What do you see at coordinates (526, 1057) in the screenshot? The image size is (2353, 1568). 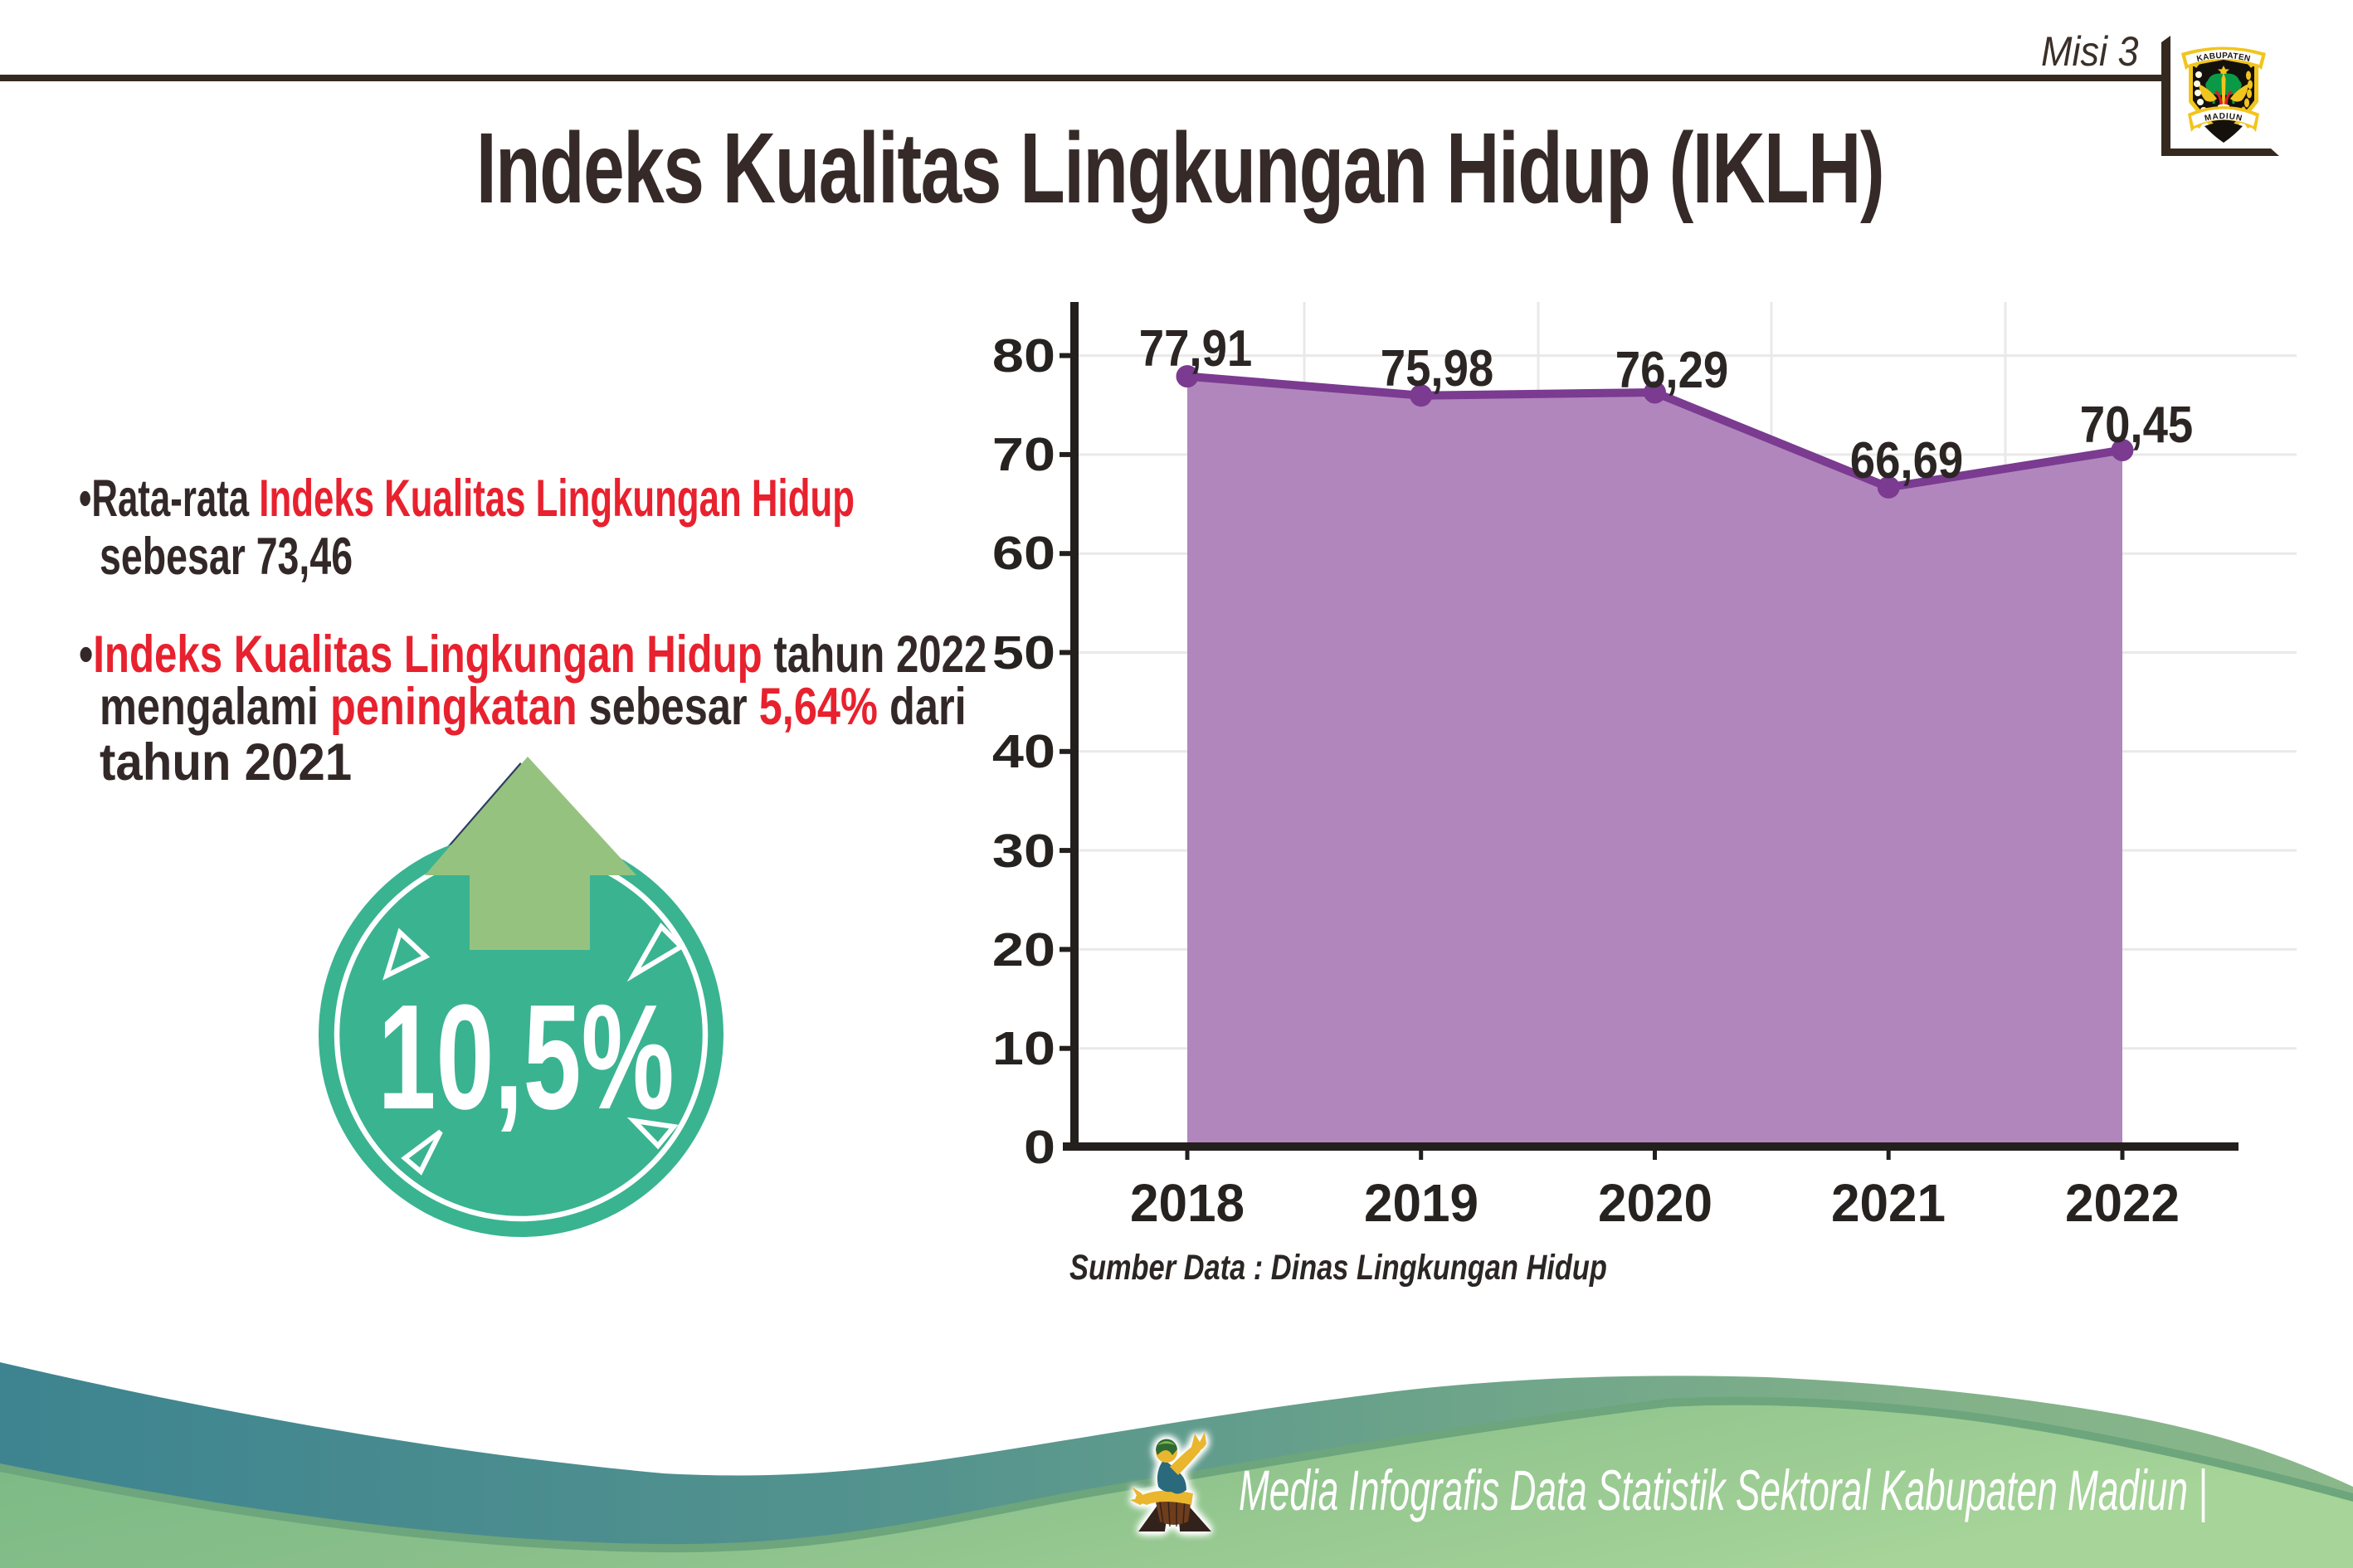 I see `svg-text: 10,5%` at bounding box center [526, 1057].